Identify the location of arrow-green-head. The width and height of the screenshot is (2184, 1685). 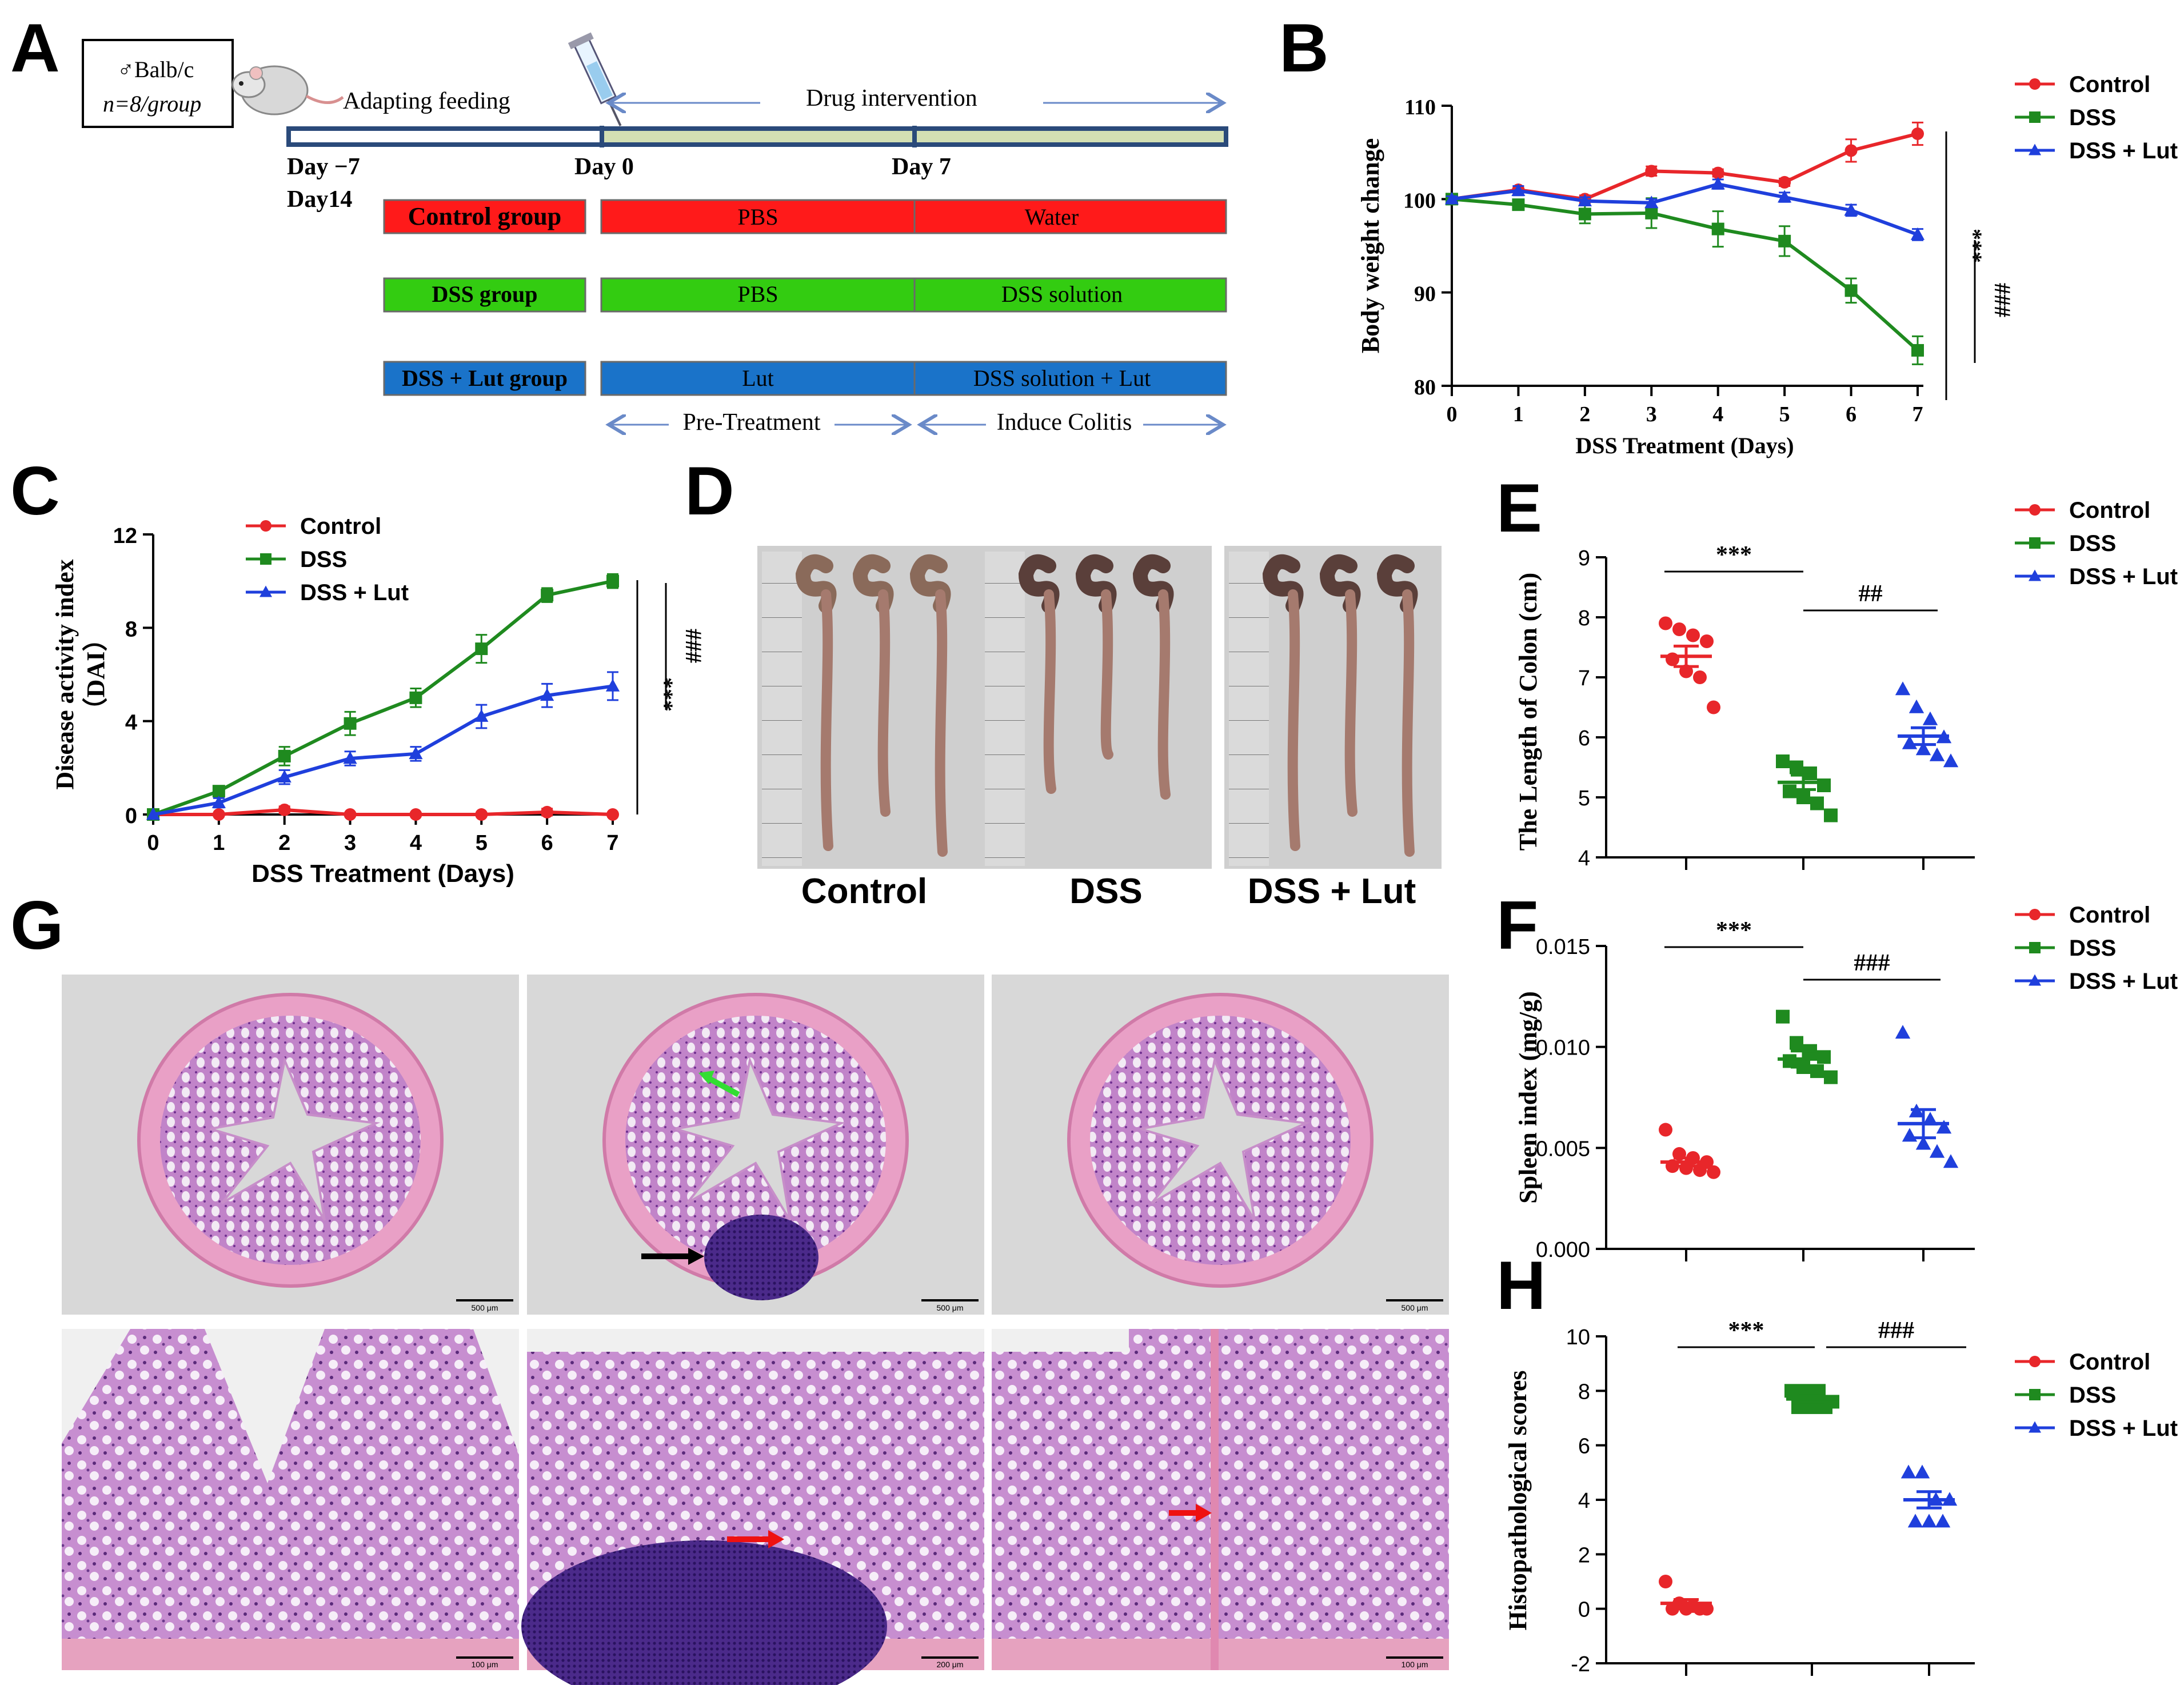
(706, 1077).